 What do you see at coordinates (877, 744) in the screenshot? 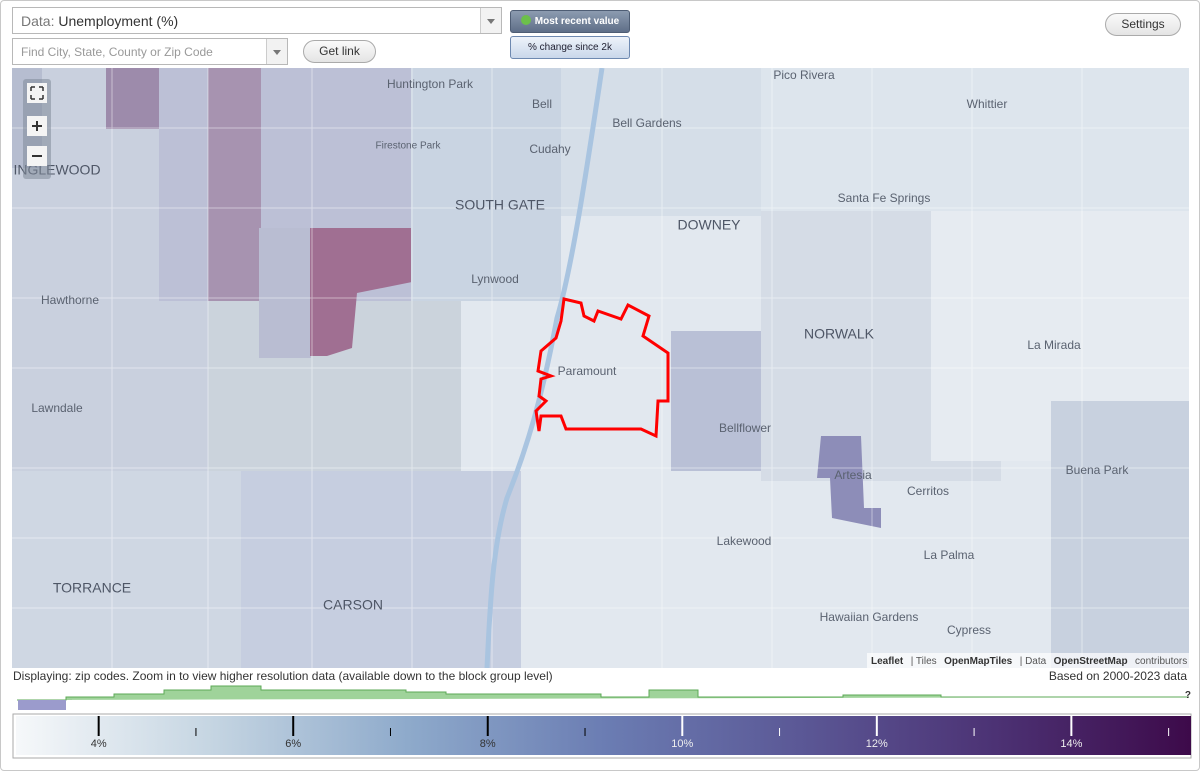
I see `legend-tick-label: 12%` at bounding box center [877, 744].